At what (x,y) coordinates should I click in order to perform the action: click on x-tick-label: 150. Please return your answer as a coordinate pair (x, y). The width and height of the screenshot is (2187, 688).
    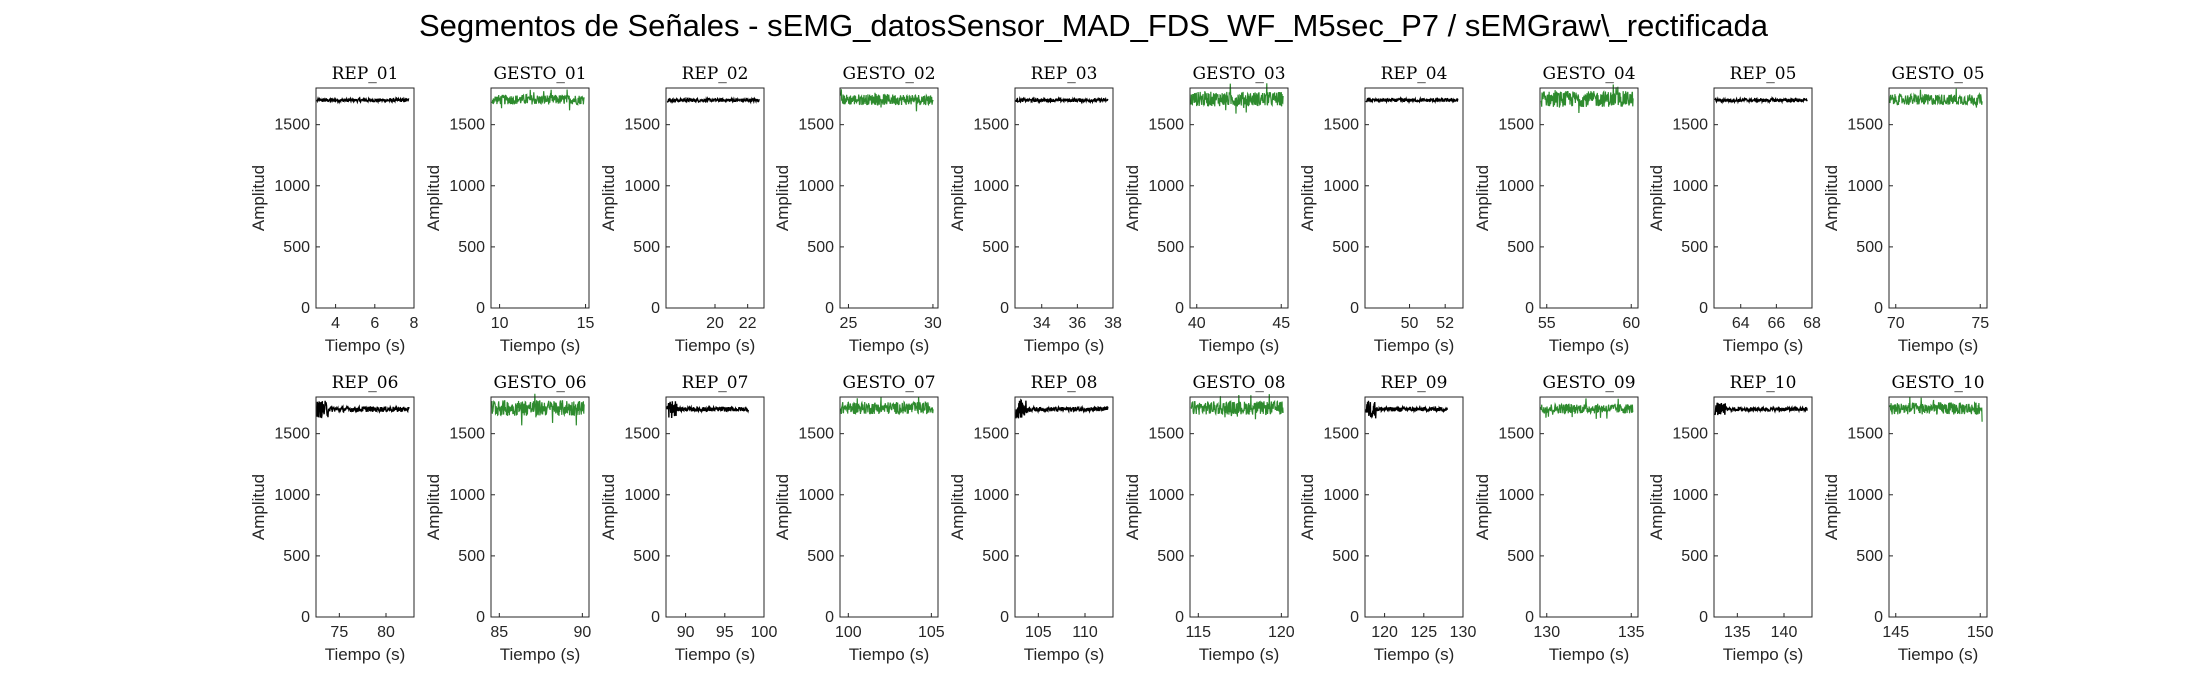
    Looking at the image, I should click on (1980, 632).